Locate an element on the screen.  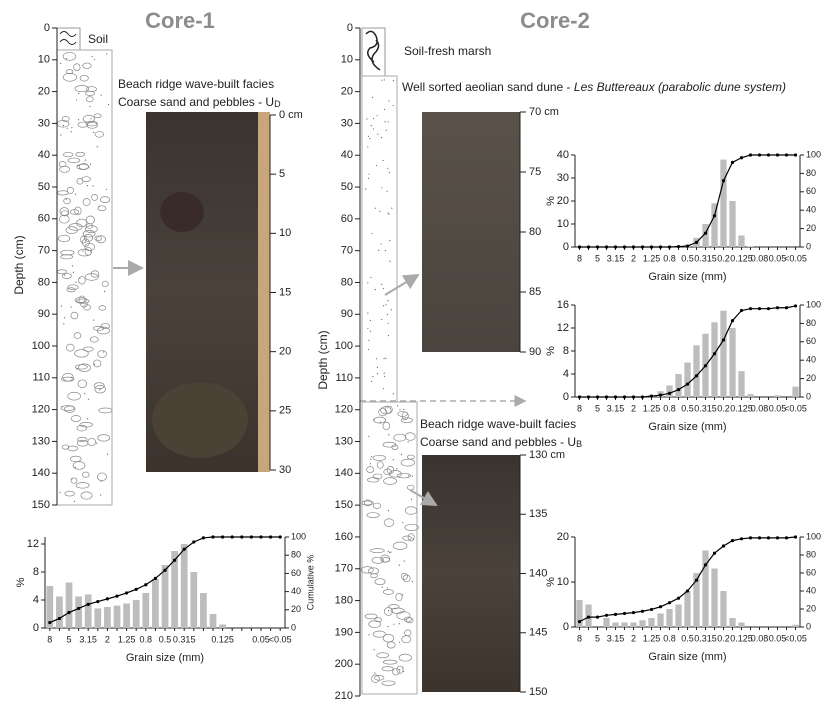
soil-pattern is located at coordinates (373, 50).